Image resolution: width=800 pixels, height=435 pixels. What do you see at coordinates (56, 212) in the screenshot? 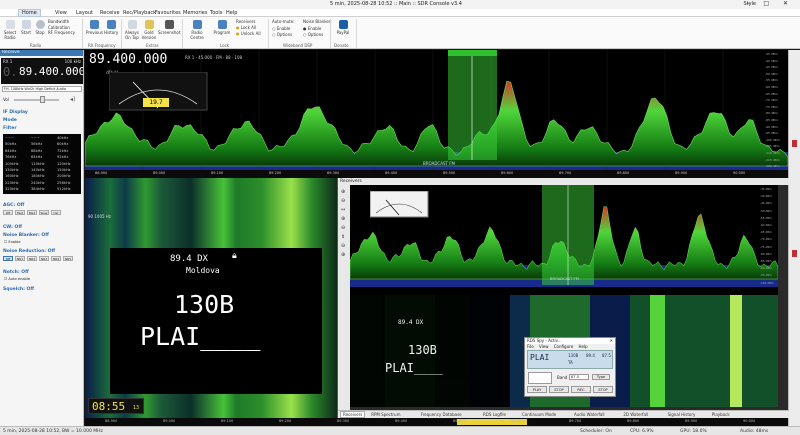
I see `agc-option-button: Usr` at bounding box center [56, 212].